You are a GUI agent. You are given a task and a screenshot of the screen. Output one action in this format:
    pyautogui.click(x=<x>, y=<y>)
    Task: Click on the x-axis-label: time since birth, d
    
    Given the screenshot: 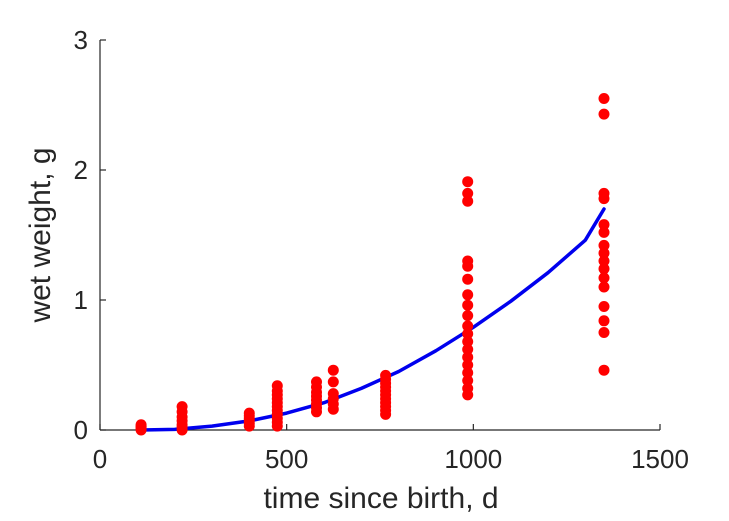 What is the action you would take?
    pyautogui.click(x=380, y=498)
    